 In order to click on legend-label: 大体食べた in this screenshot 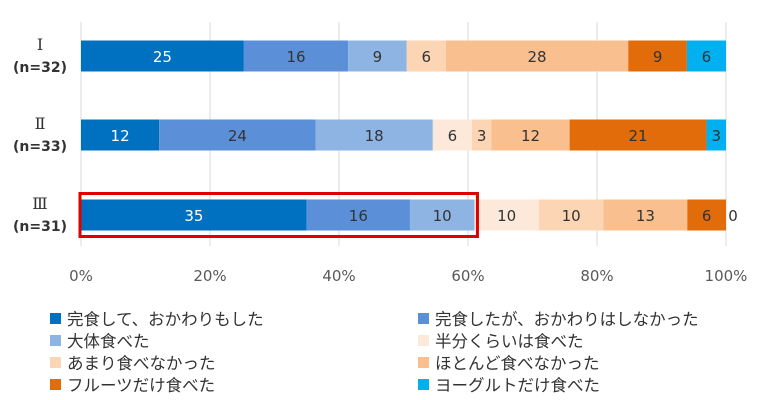, I will do `click(108, 341)`.